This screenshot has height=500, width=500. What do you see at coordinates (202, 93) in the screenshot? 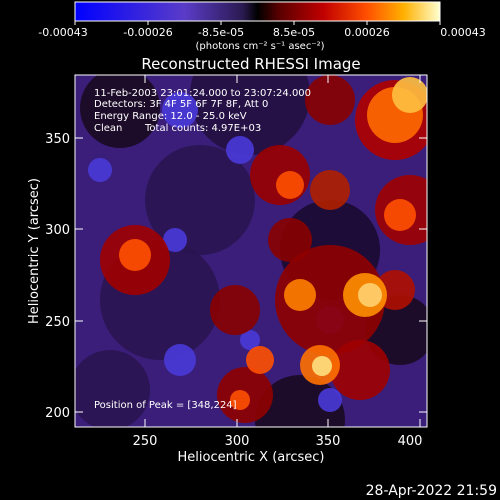
I see `info-time-range: 11-Feb-2003 23:01:24.000 to 23:07:24.000` at bounding box center [202, 93].